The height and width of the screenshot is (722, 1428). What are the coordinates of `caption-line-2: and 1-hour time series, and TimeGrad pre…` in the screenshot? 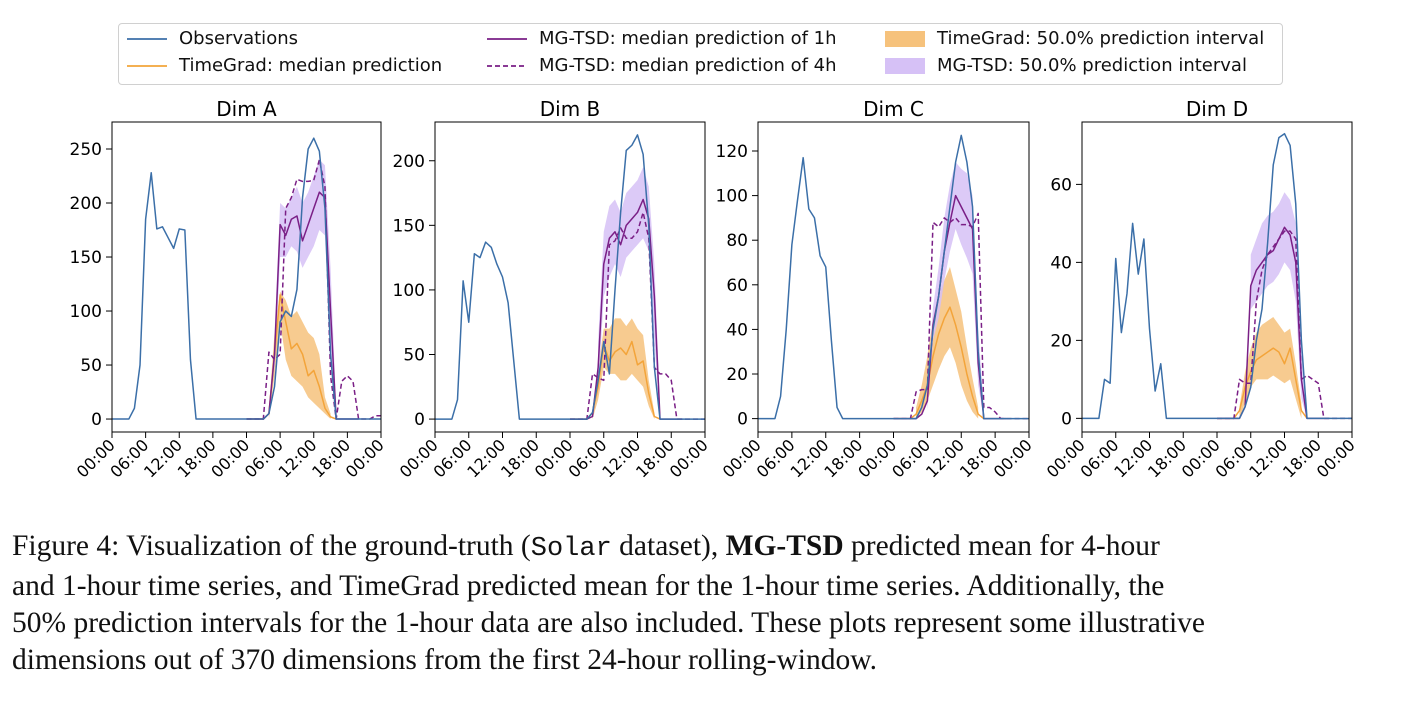 It's located at (588, 586).